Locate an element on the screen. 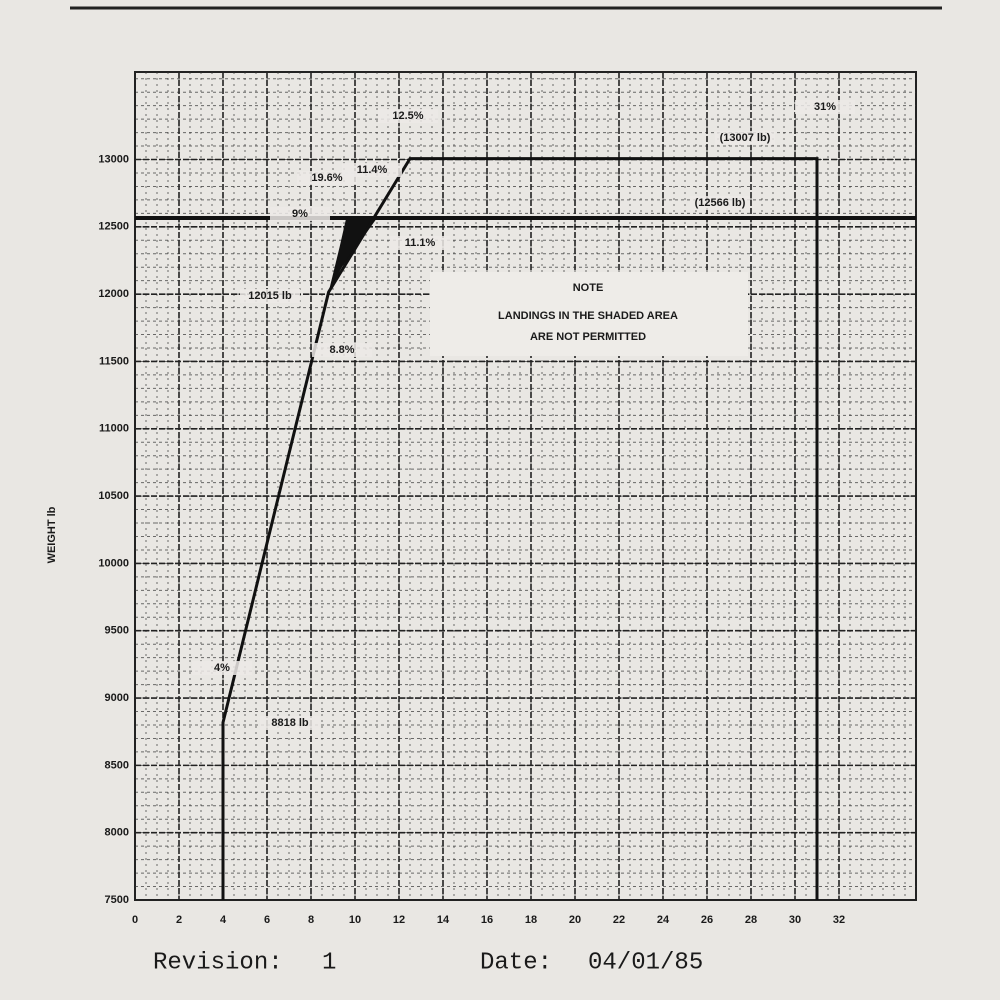 The height and width of the screenshot is (1000, 1000). x-tick-label: 32 is located at coordinates (839, 920).